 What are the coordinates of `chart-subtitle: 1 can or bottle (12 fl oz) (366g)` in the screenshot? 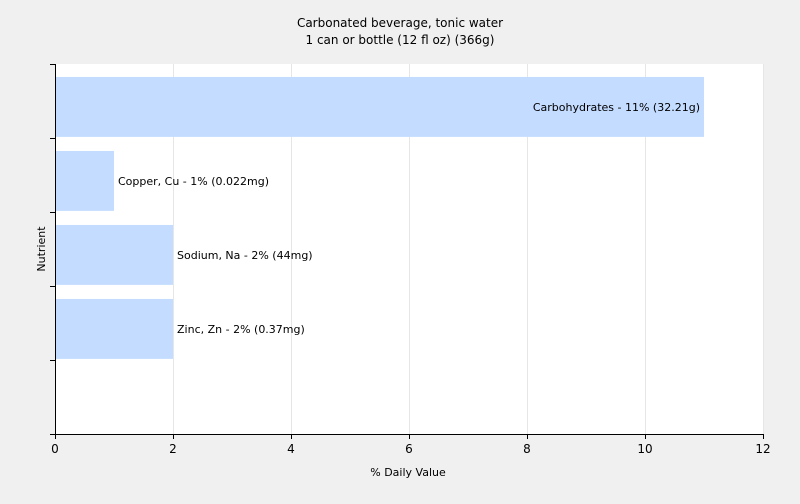 It's located at (400, 40).